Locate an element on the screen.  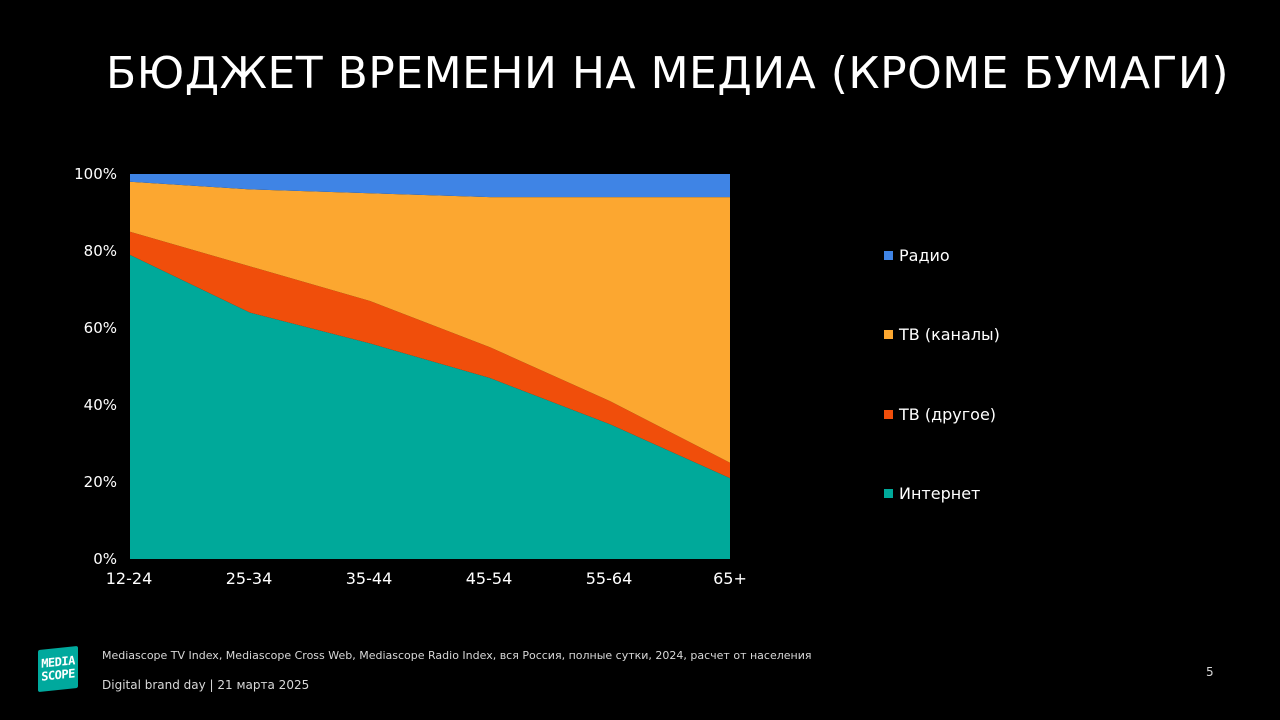
legend-label: ТВ (каналы) is located at coordinates (949, 334).